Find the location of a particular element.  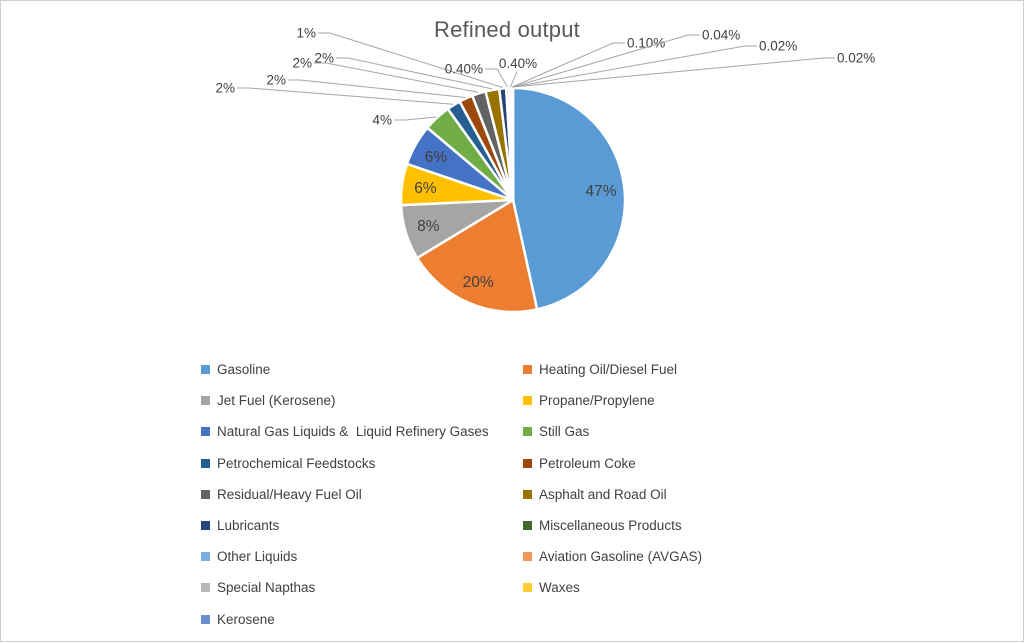

legend-item-petroleum-coke: Petroleum Coke is located at coordinates (612, 463).